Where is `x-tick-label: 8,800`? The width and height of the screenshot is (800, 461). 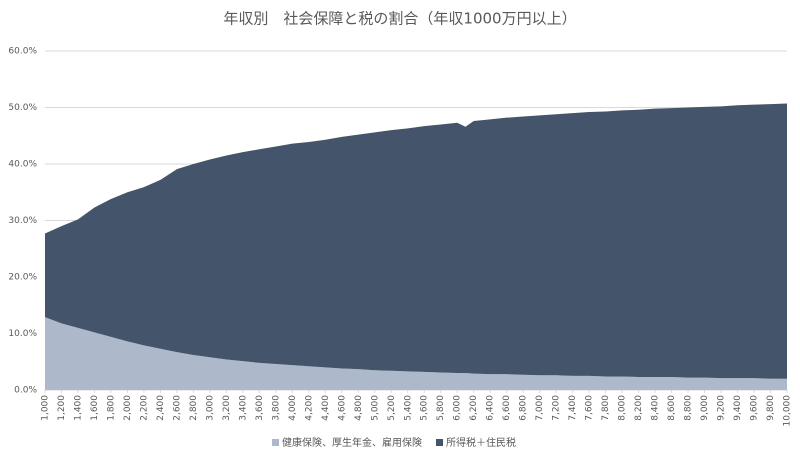 x-tick-label: 8,800 is located at coordinates (689, 408).